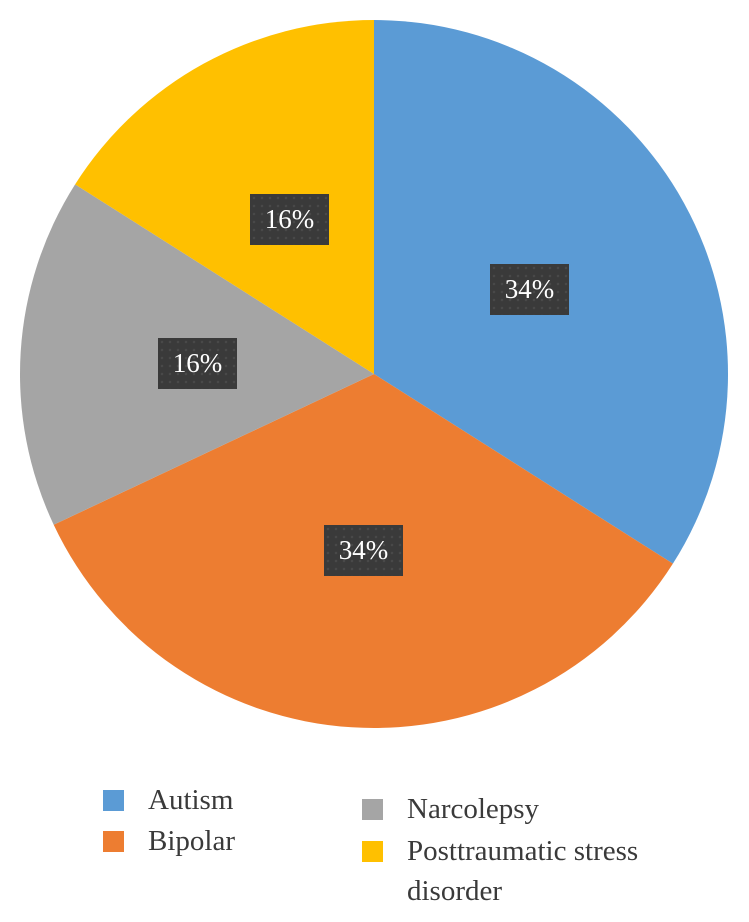 This screenshot has height=922, width=749. I want to click on legend-swatch-autism, so click(113, 800).